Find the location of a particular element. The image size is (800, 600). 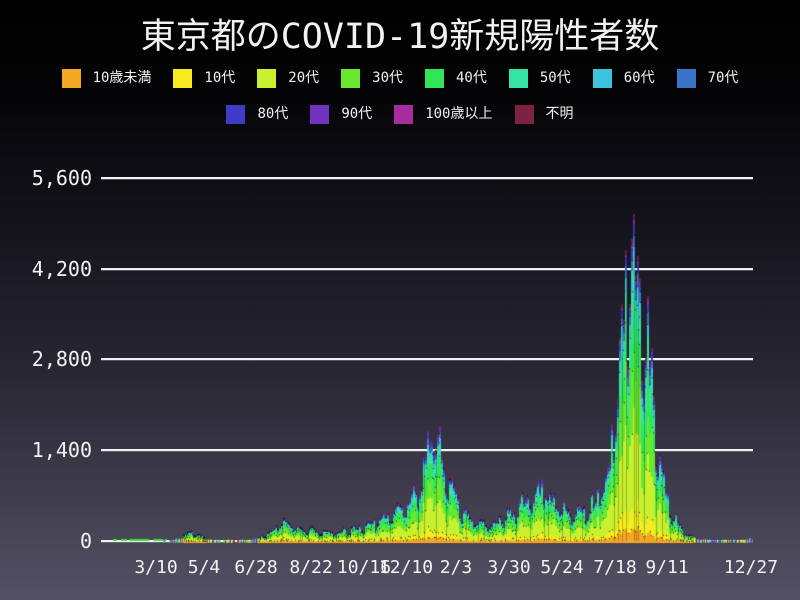

legend-swatch-50代 is located at coordinates (518, 78).